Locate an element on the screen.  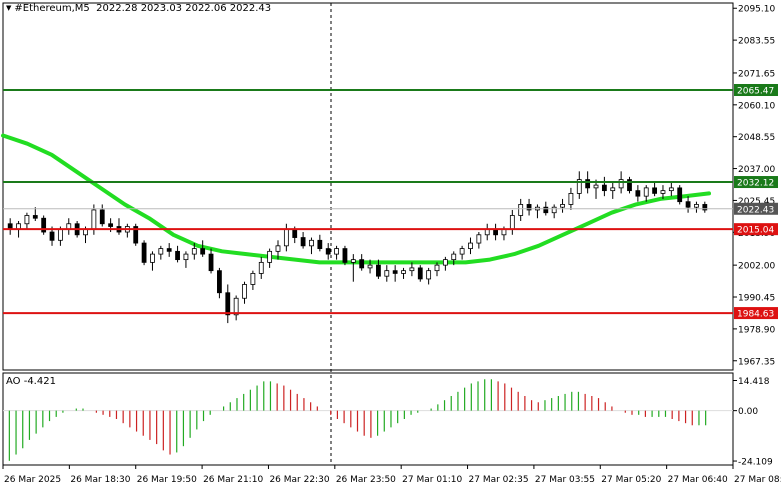
current-price-tag is located at coordinates (756, 208).